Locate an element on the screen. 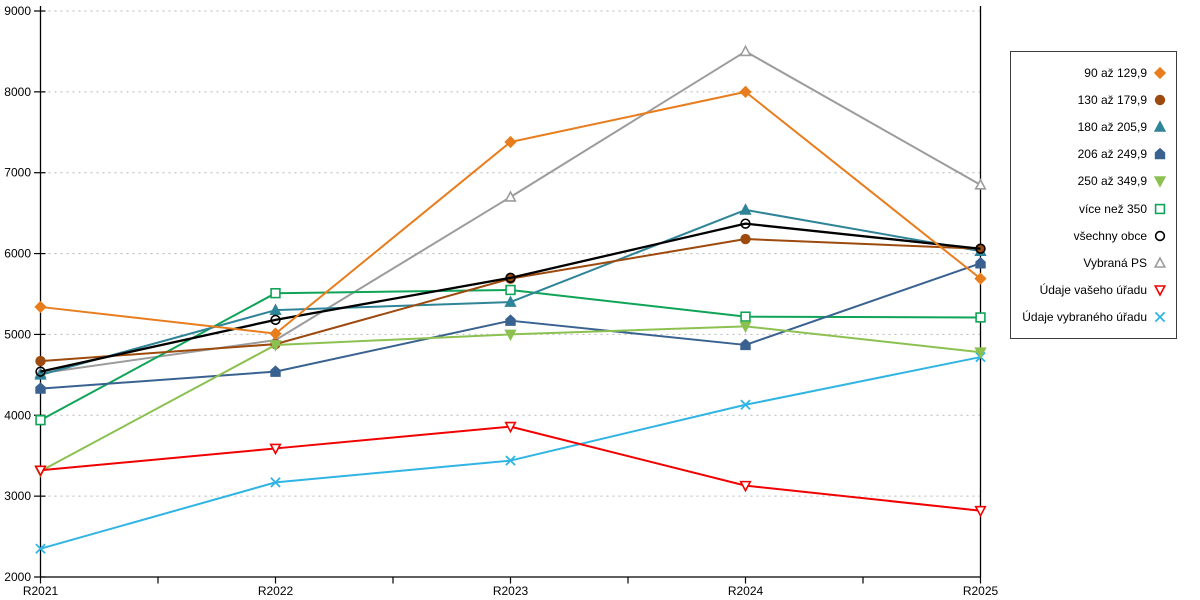 The height and width of the screenshot is (600, 1200). series-marker-daje-vybran-ho-adu-R2022 is located at coordinates (275, 482).